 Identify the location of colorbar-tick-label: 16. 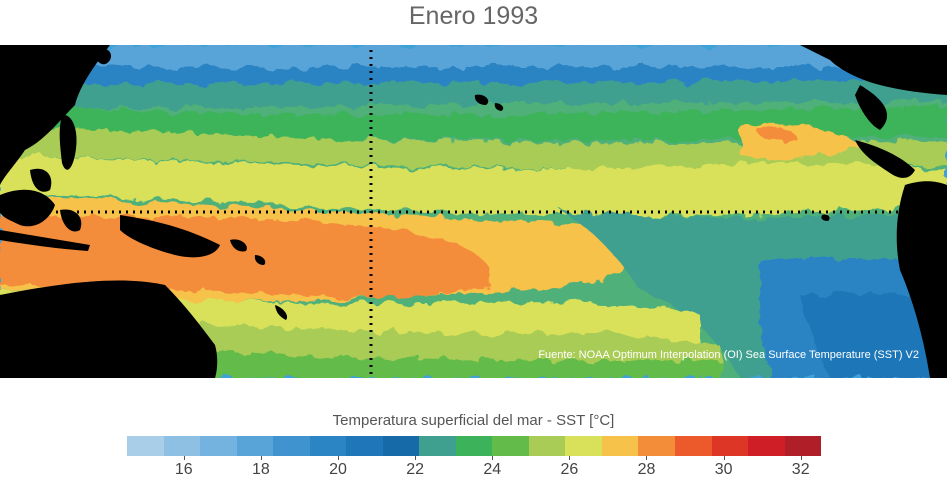
(183, 469).